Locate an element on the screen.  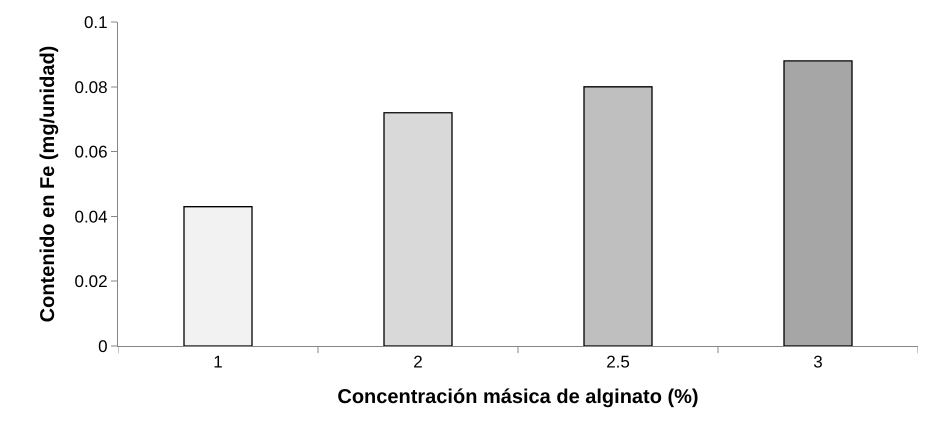
x-tick-label: 3 is located at coordinates (818, 362).